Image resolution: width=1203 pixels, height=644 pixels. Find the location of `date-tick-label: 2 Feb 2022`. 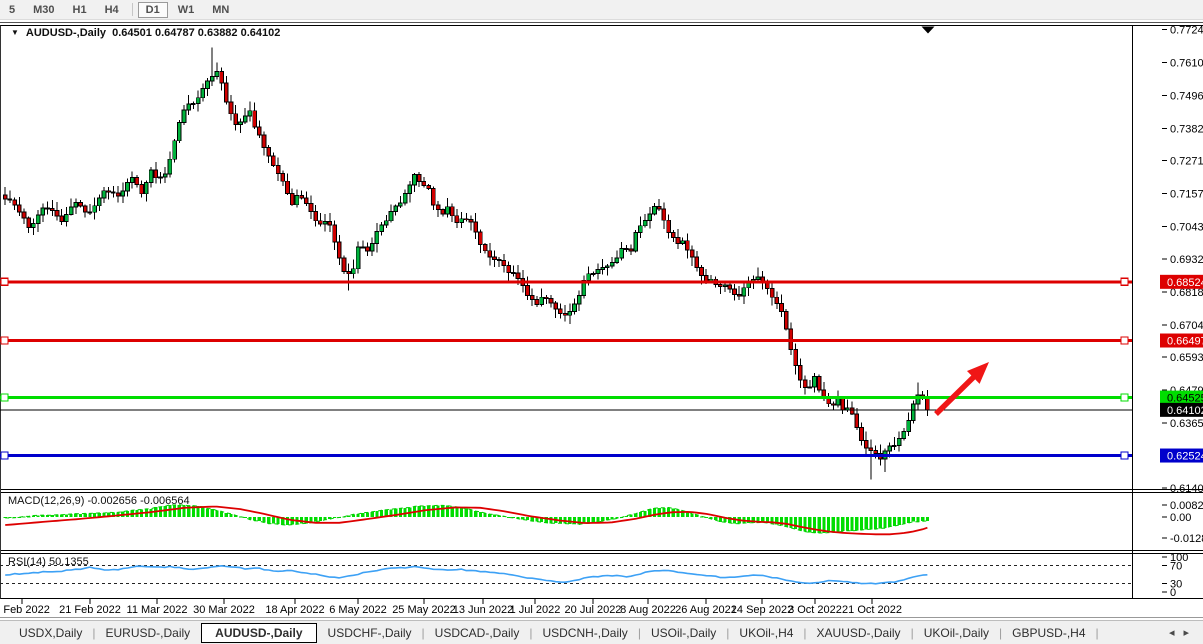

date-tick-label: 2 Feb 2022 is located at coordinates (25, 610).